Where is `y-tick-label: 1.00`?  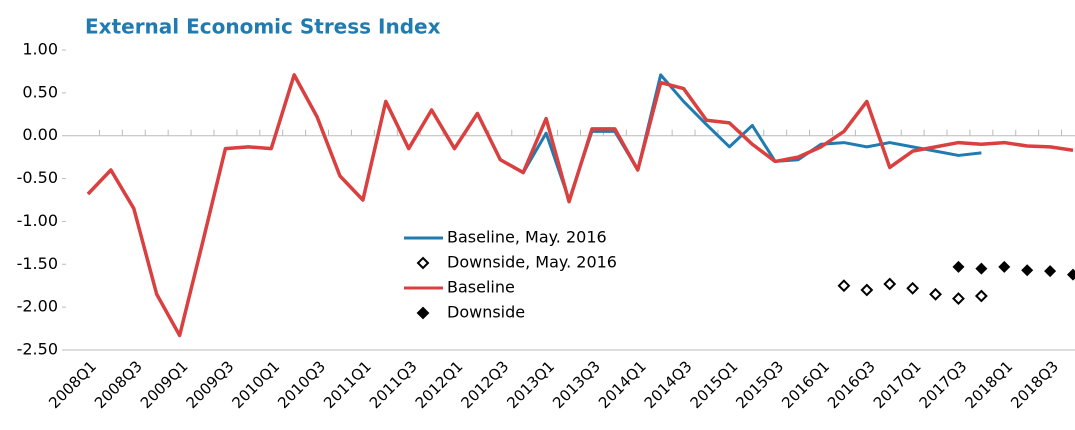
y-tick-label: 1.00 is located at coordinates (40, 49).